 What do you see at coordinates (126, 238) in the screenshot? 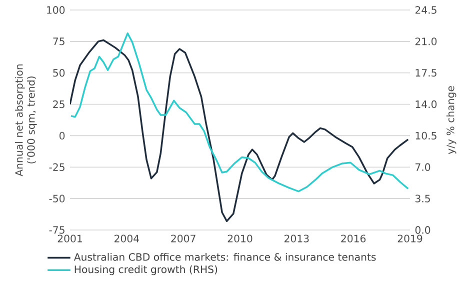
I see `x-tick-label: 2004` at bounding box center [126, 238].